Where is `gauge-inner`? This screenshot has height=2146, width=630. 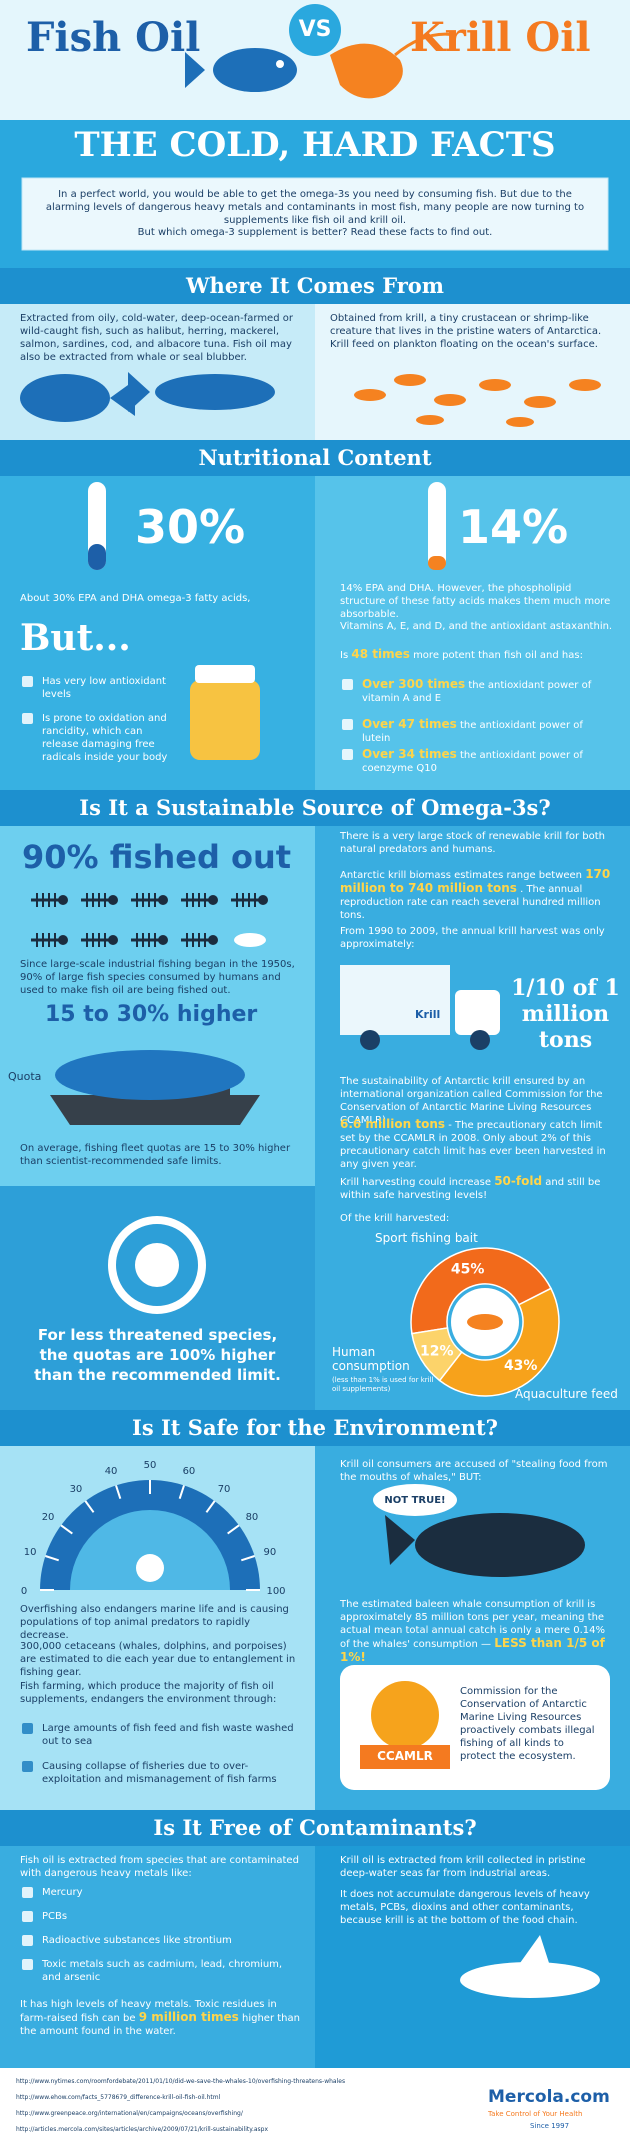
gauge-inner is located at coordinates (150, 1550).